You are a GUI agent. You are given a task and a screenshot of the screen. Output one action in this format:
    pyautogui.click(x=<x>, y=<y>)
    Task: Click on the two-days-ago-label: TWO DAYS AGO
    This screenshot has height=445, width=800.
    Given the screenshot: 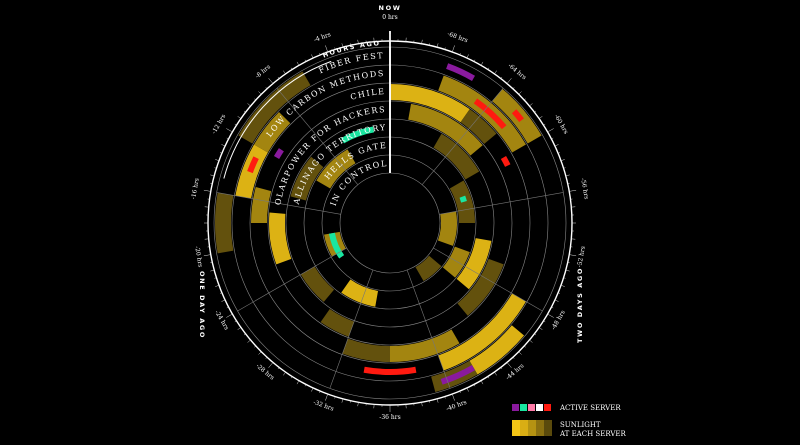 What is the action you would take?
    pyautogui.click(x=580, y=305)
    